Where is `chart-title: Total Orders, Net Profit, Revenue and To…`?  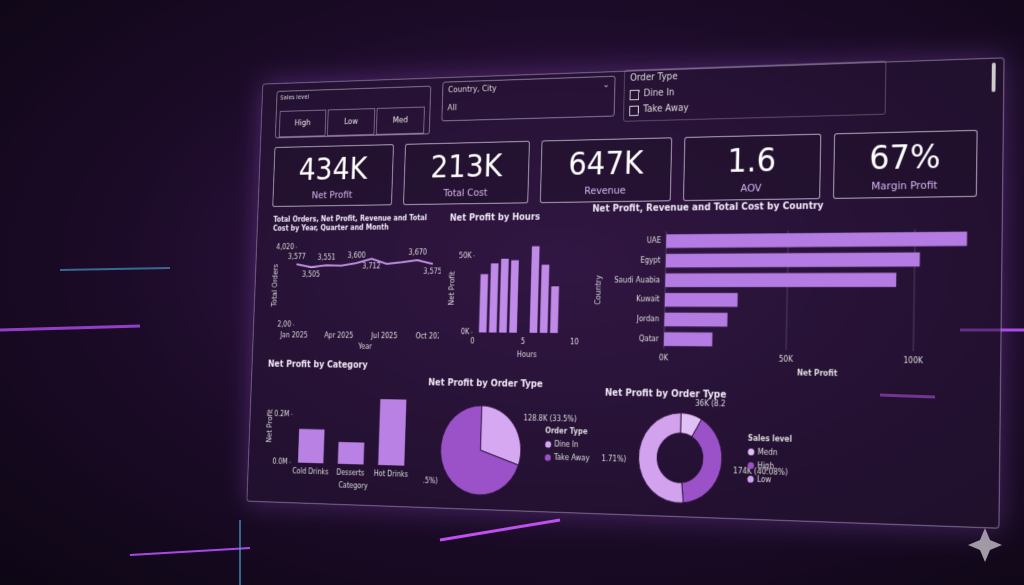 chart-title: Total Orders, Net Profit, Revenue and To… is located at coordinates (350, 223).